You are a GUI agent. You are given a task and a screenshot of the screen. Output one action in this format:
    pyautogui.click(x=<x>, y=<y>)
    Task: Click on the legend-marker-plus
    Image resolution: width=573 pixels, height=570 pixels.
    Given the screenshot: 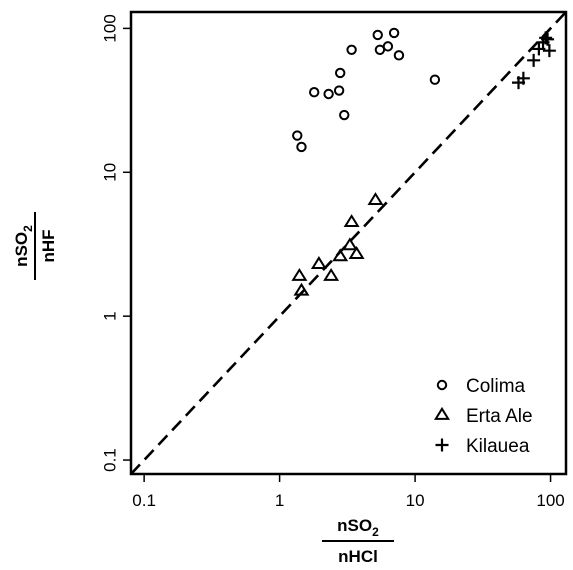 What is the action you would take?
    pyautogui.click(x=442, y=445)
    